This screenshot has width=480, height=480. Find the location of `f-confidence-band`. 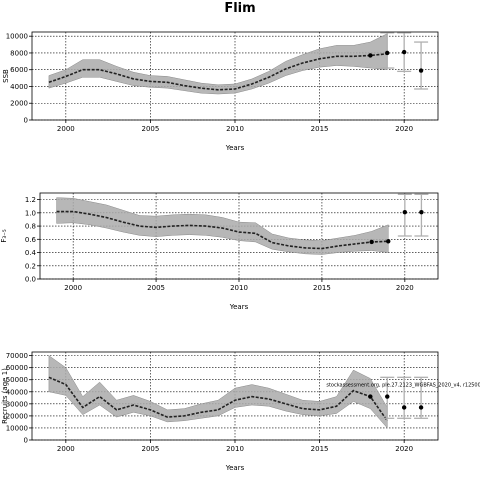

f-confidence-band is located at coordinates (222, 226).